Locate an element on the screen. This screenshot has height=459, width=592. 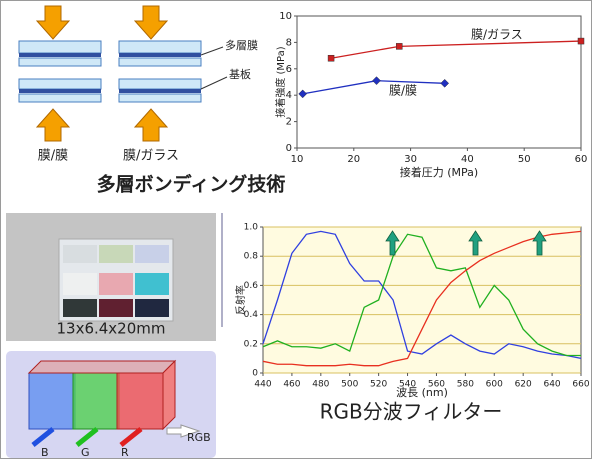
layer-label: 基板 is located at coordinates (240, 74).